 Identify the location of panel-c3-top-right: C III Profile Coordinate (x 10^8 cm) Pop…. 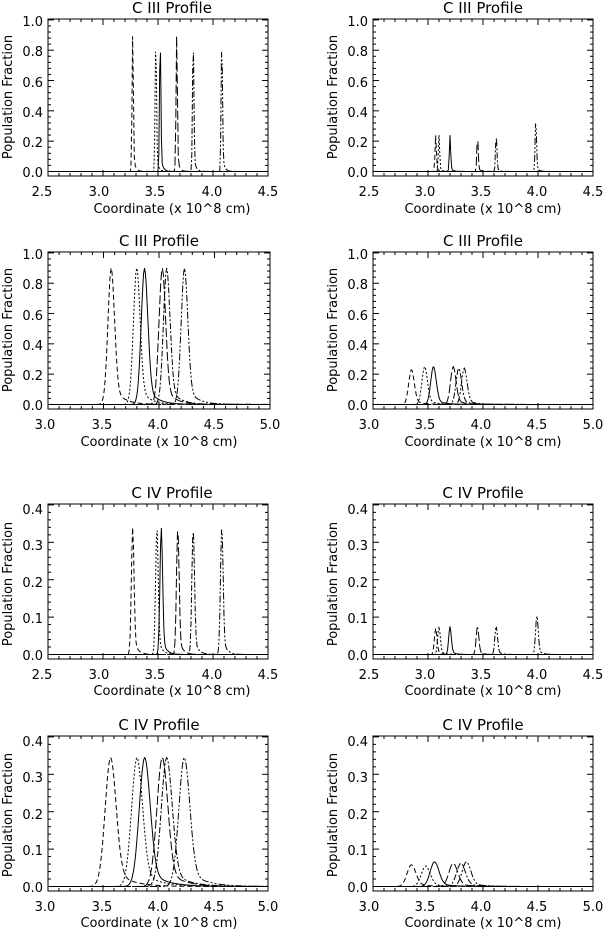
(464, 108).